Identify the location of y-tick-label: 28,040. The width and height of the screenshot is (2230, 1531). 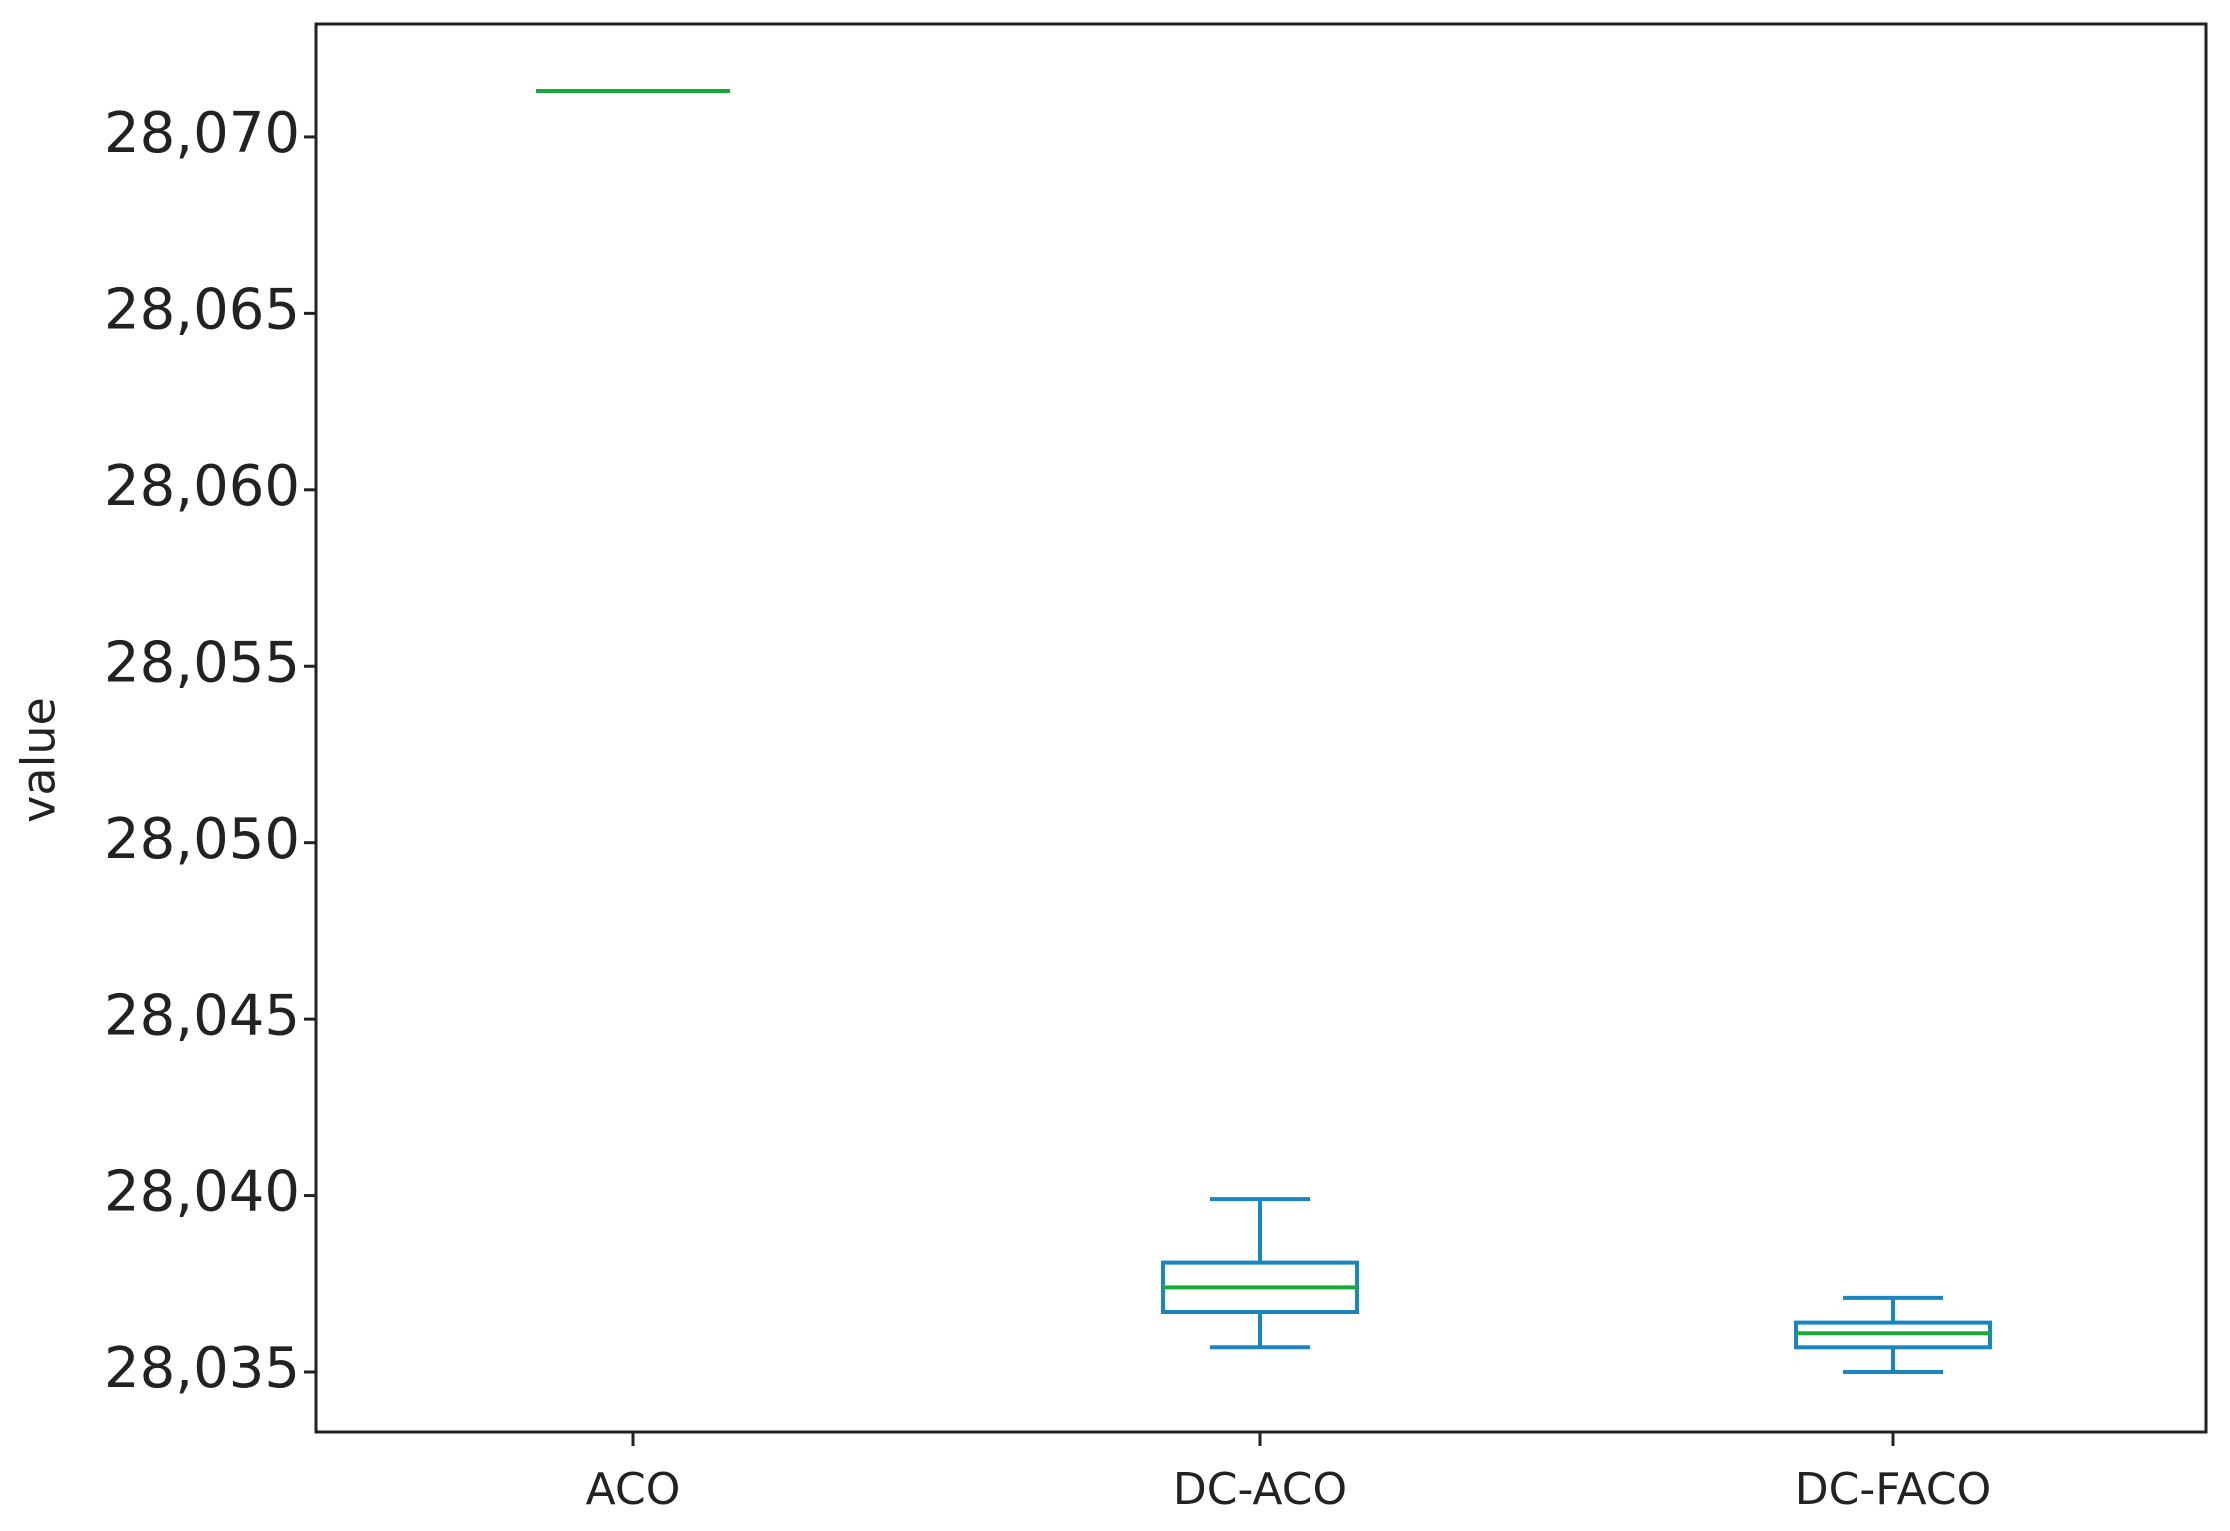
(202, 1192).